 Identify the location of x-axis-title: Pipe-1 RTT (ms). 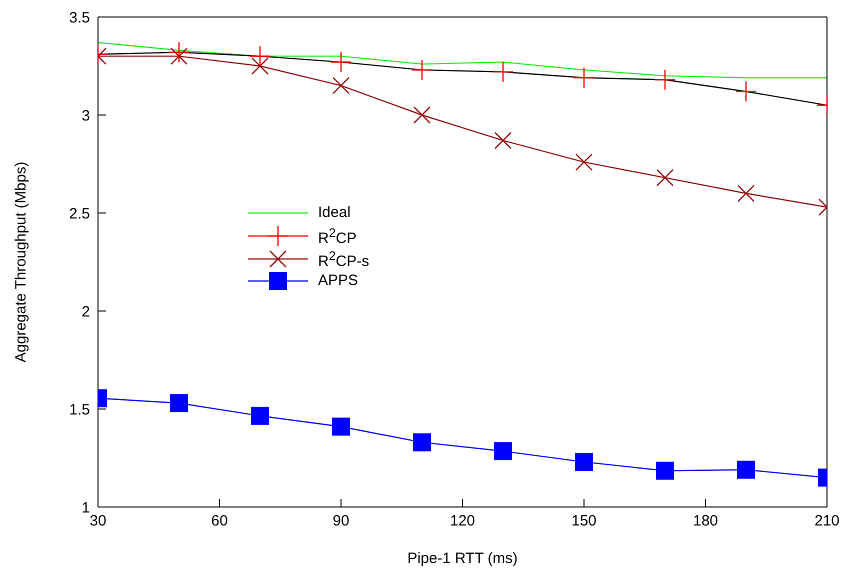
(462, 558).